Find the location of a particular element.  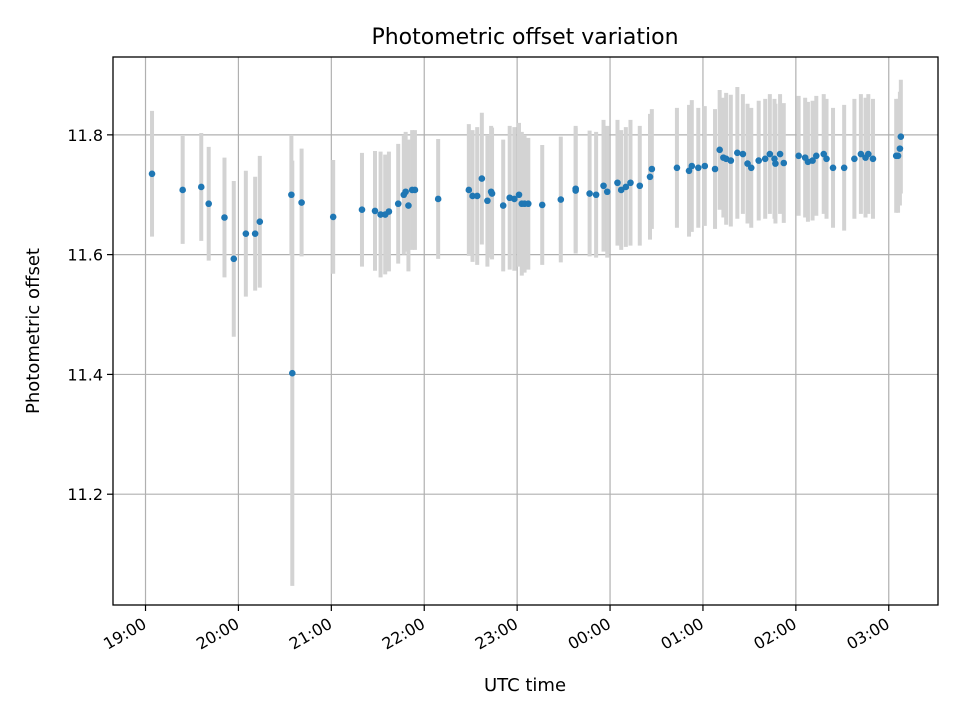

x-tick-label: 00:00 is located at coordinates (589, 634).